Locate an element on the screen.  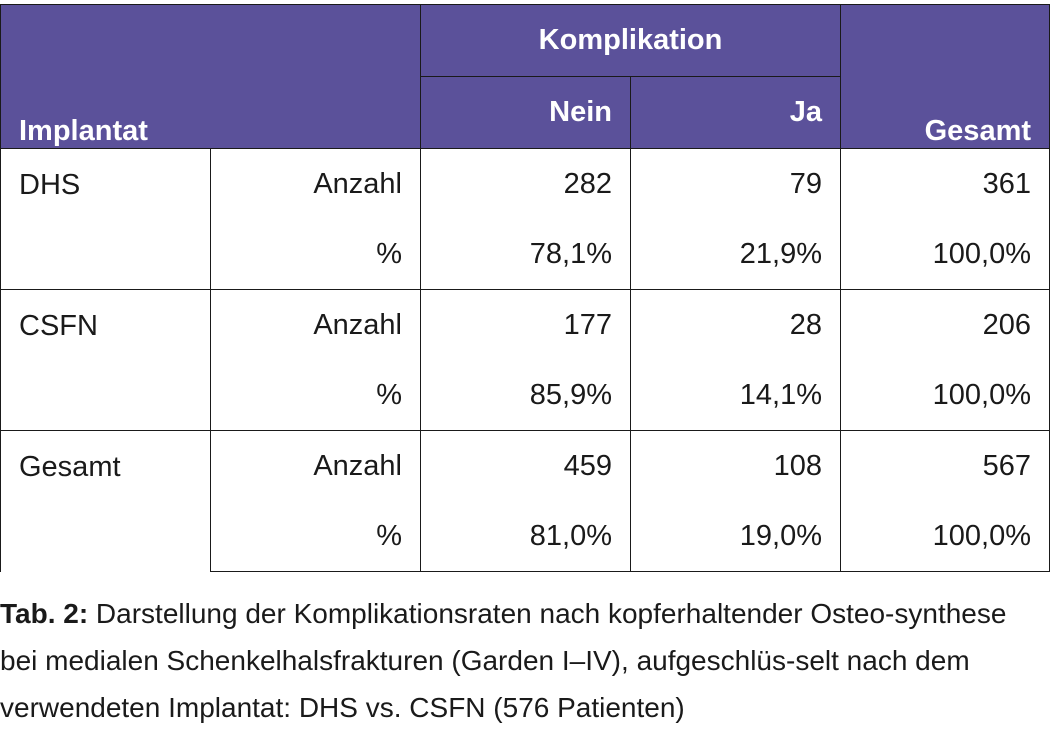
cell-ja: 14,1% is located at coordinates (735, 395).